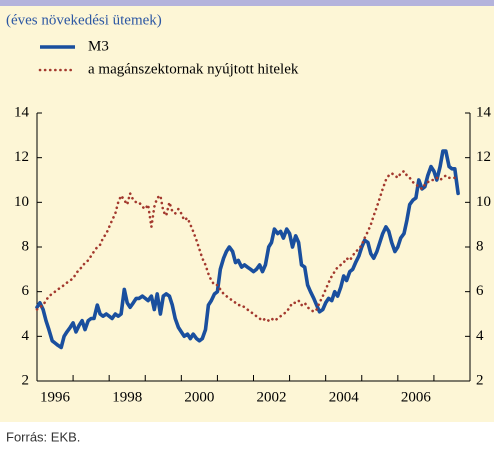  What do you see at coordinates (21, 157) in the screenshot?
I see `y-tick-label: 12` at bounding box center [21, 157].